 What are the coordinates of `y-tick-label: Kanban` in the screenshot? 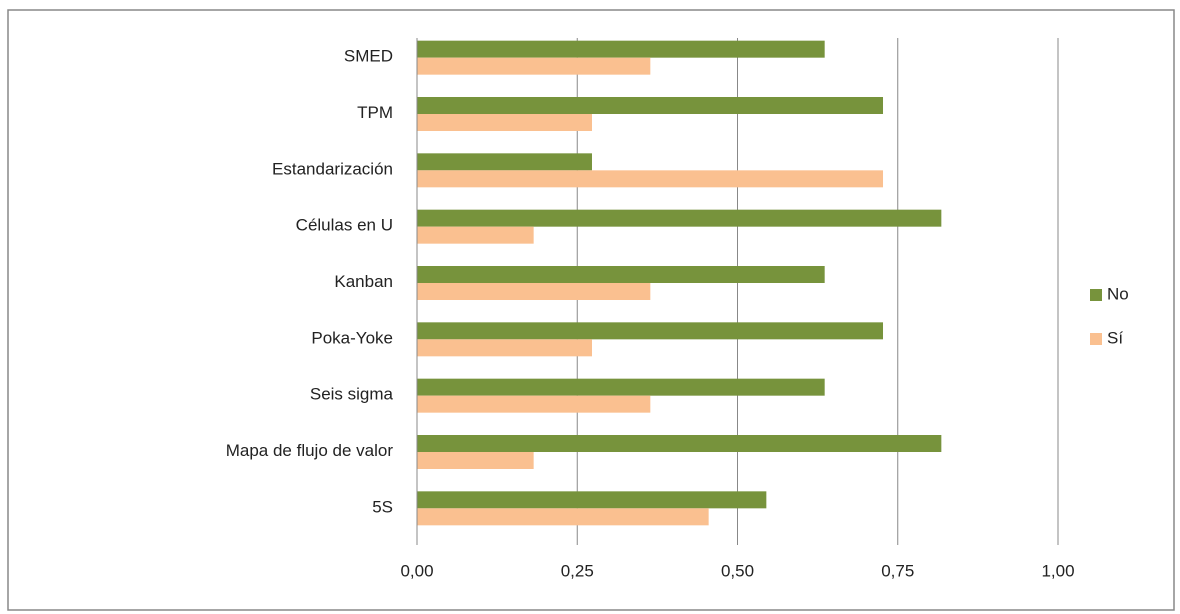 It's located at (363, 281).